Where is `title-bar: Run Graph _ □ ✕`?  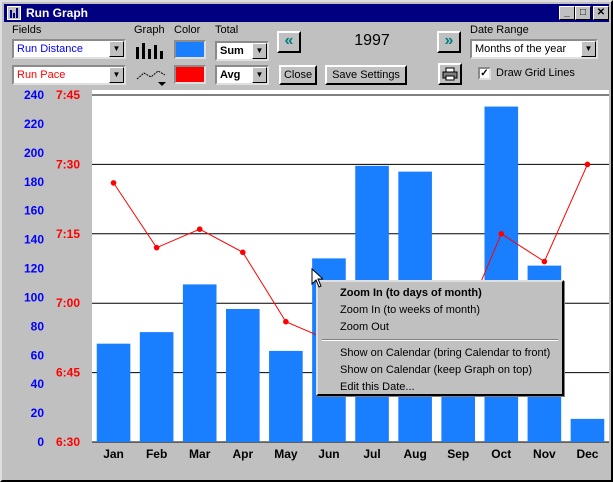 title-bar: Run Graph _ □ ✕ is located at coordinates (306, 13).